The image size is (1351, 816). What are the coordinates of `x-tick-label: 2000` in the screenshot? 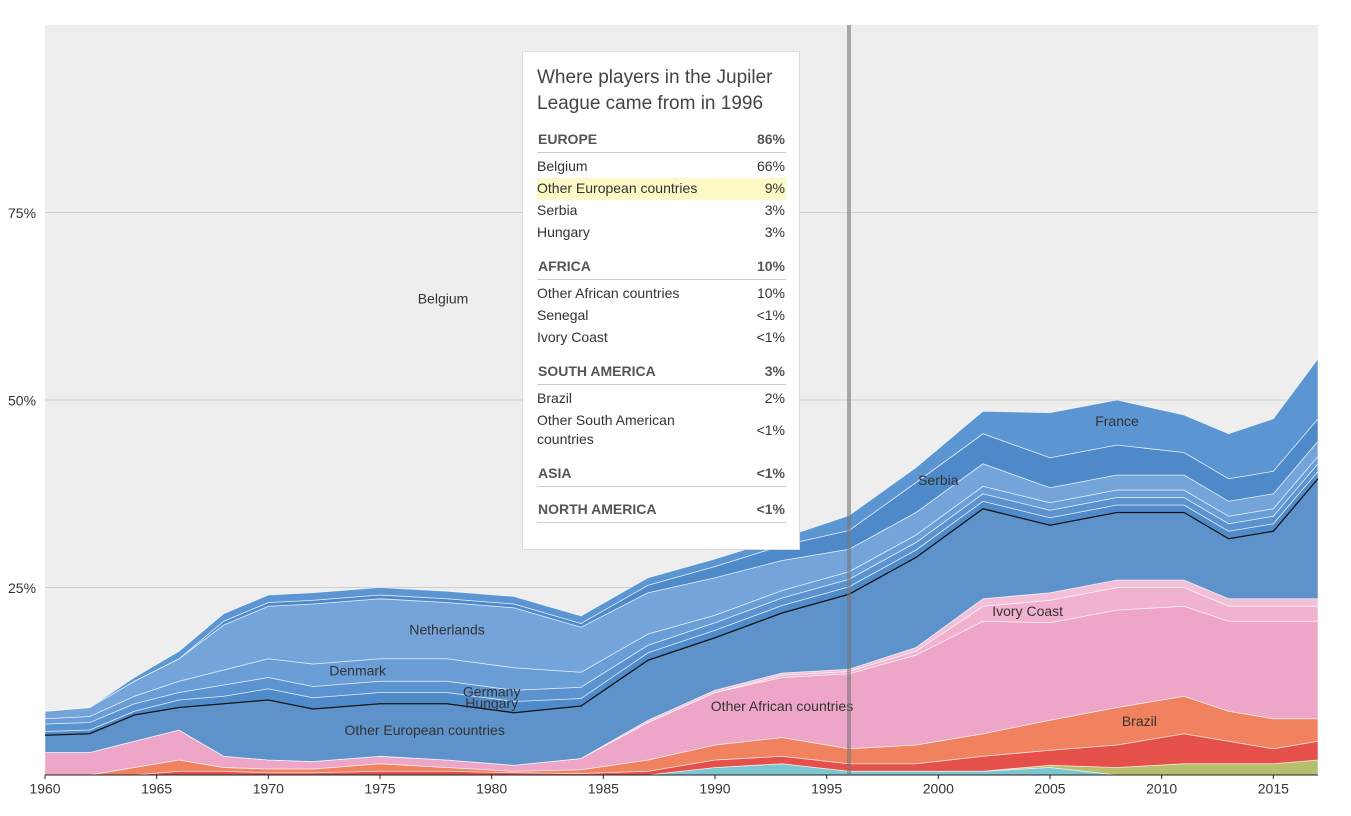 It's located at (938, 789).